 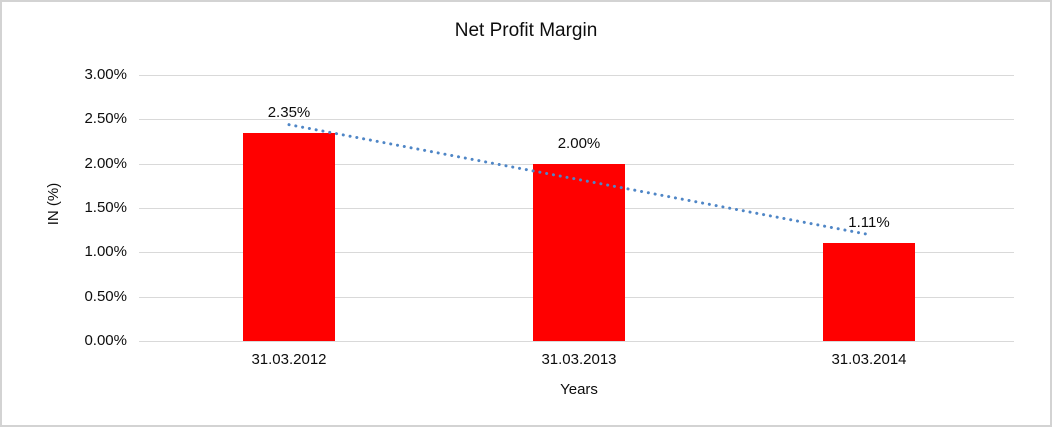 What do you see at coordinates (105, 163) in the screenshot?
I see `y-axis-tick-label: 2.00%` at bounding box center [105, 163].